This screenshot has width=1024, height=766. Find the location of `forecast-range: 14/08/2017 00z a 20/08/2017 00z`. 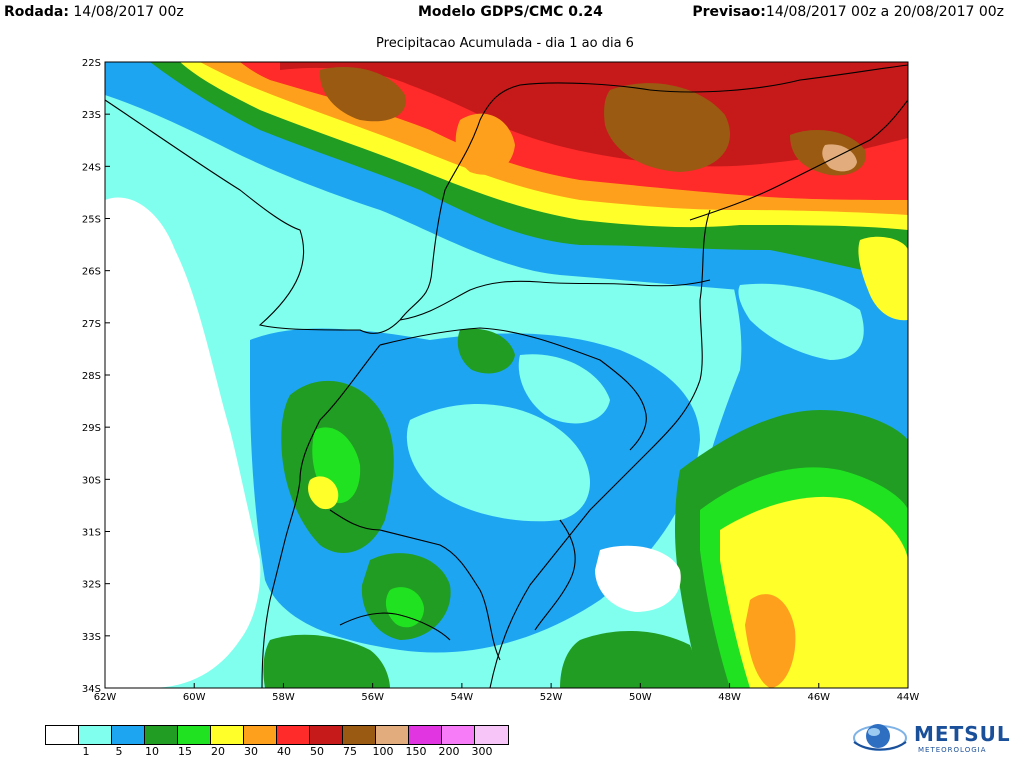

forecast-range: 14/08/2017 00z a 20/08/2017 00z is located at coordinates (884, 12).